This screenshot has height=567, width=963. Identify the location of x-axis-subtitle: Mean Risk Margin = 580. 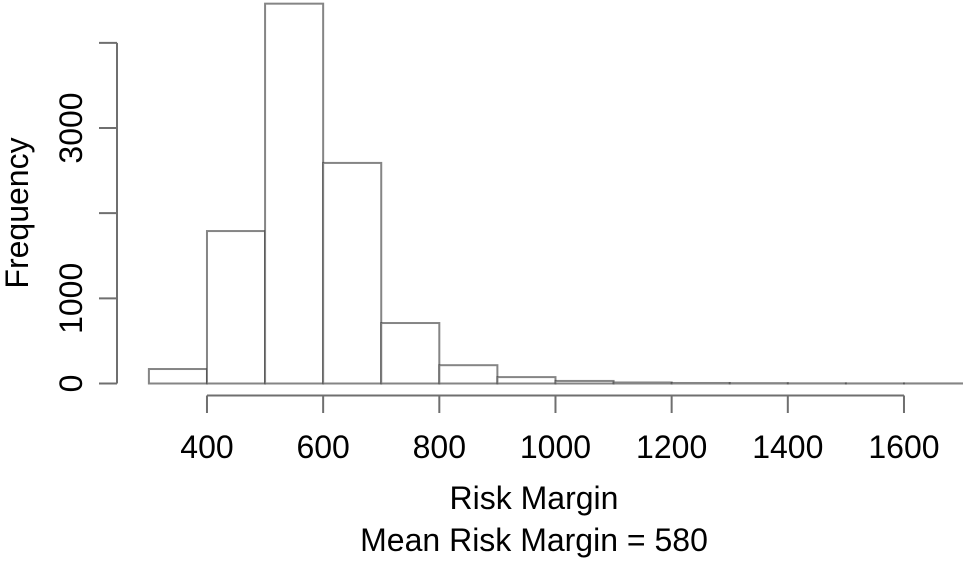
(534, 540).